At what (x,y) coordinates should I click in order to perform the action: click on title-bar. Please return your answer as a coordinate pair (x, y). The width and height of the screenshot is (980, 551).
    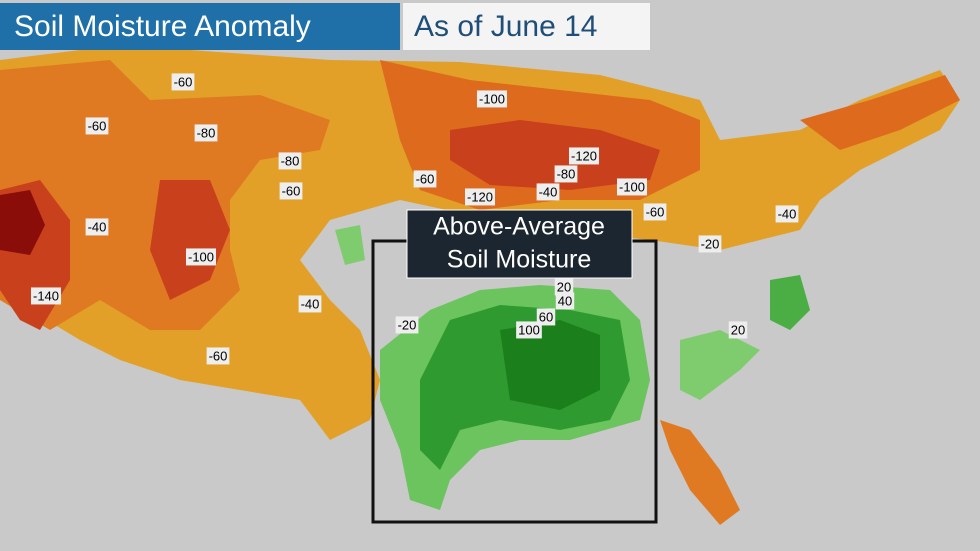
    Looking at the image, I should click on (200, 26).